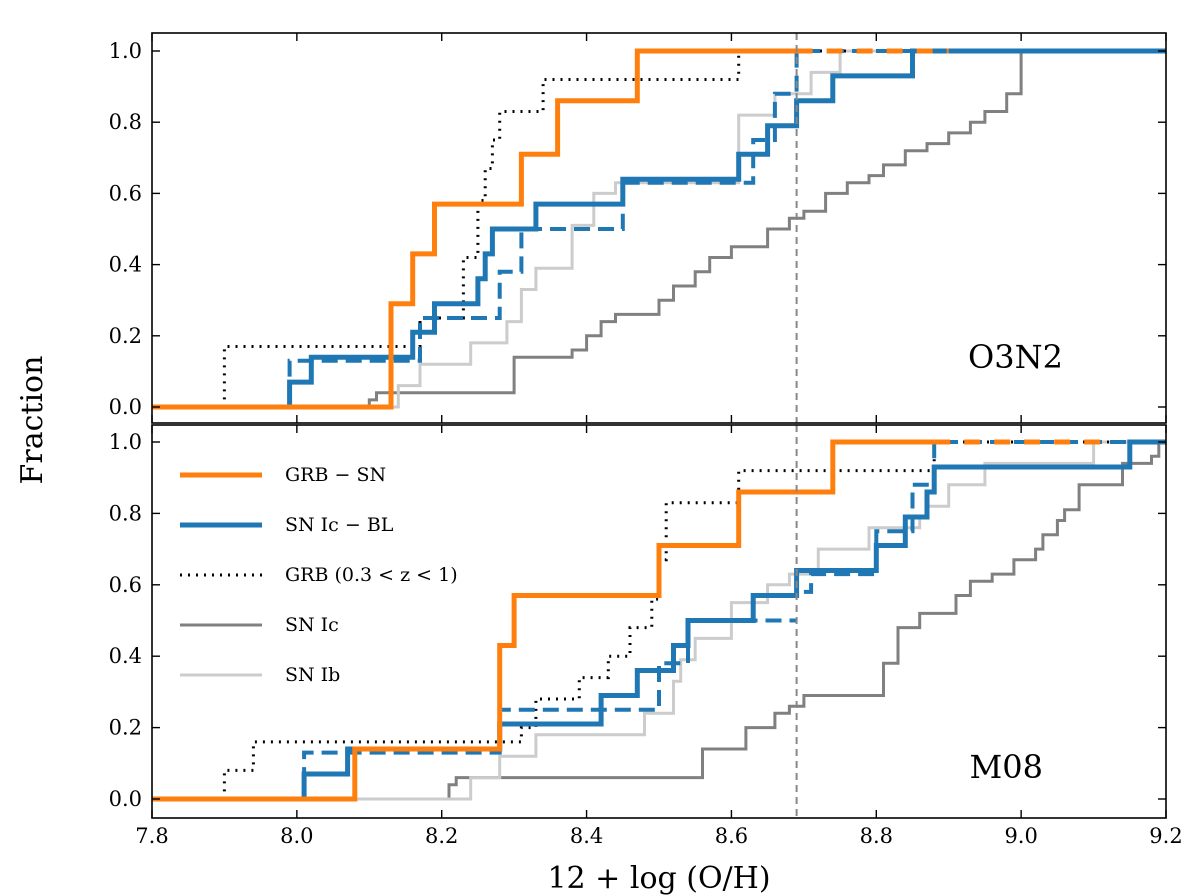  What do you see at coordinates (1006, 767) in the screenshot?
I see `panel-label-m08: M08` at bounding box center [1006, 767].